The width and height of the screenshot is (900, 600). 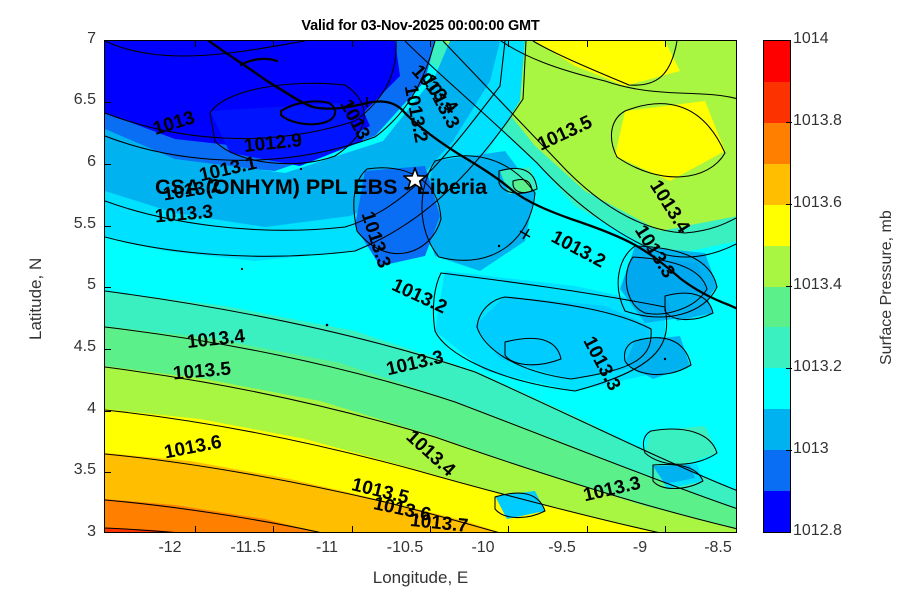 I want to click on y-tick-label: 5.5, so click(x=84, y=223).